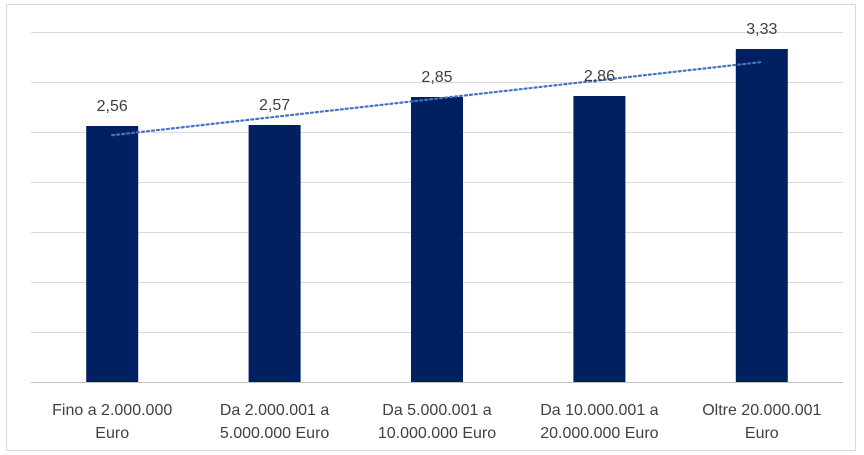 This screenshot has height=455, width=864. I want to click on trendline, so click(437, 98).